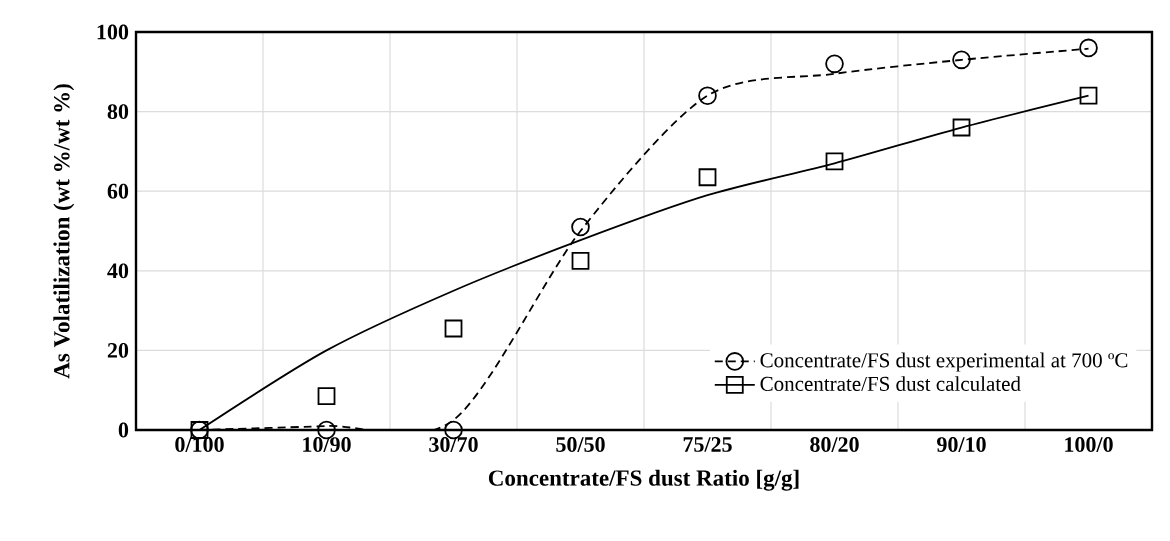  What do you see at coordinates (643, 480) in the screenshot?
I see `x-axis-title: Concentrate/FS dust Ratio [g/g]` at bounding box center [643, 480].